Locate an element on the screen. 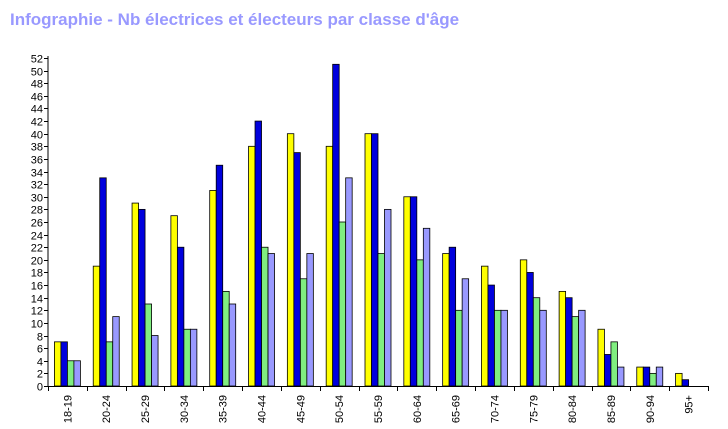 Image resolution: width=728 pixels, height=429 pixels. y-tick-label: 36 is located at coordinates (37, 161).